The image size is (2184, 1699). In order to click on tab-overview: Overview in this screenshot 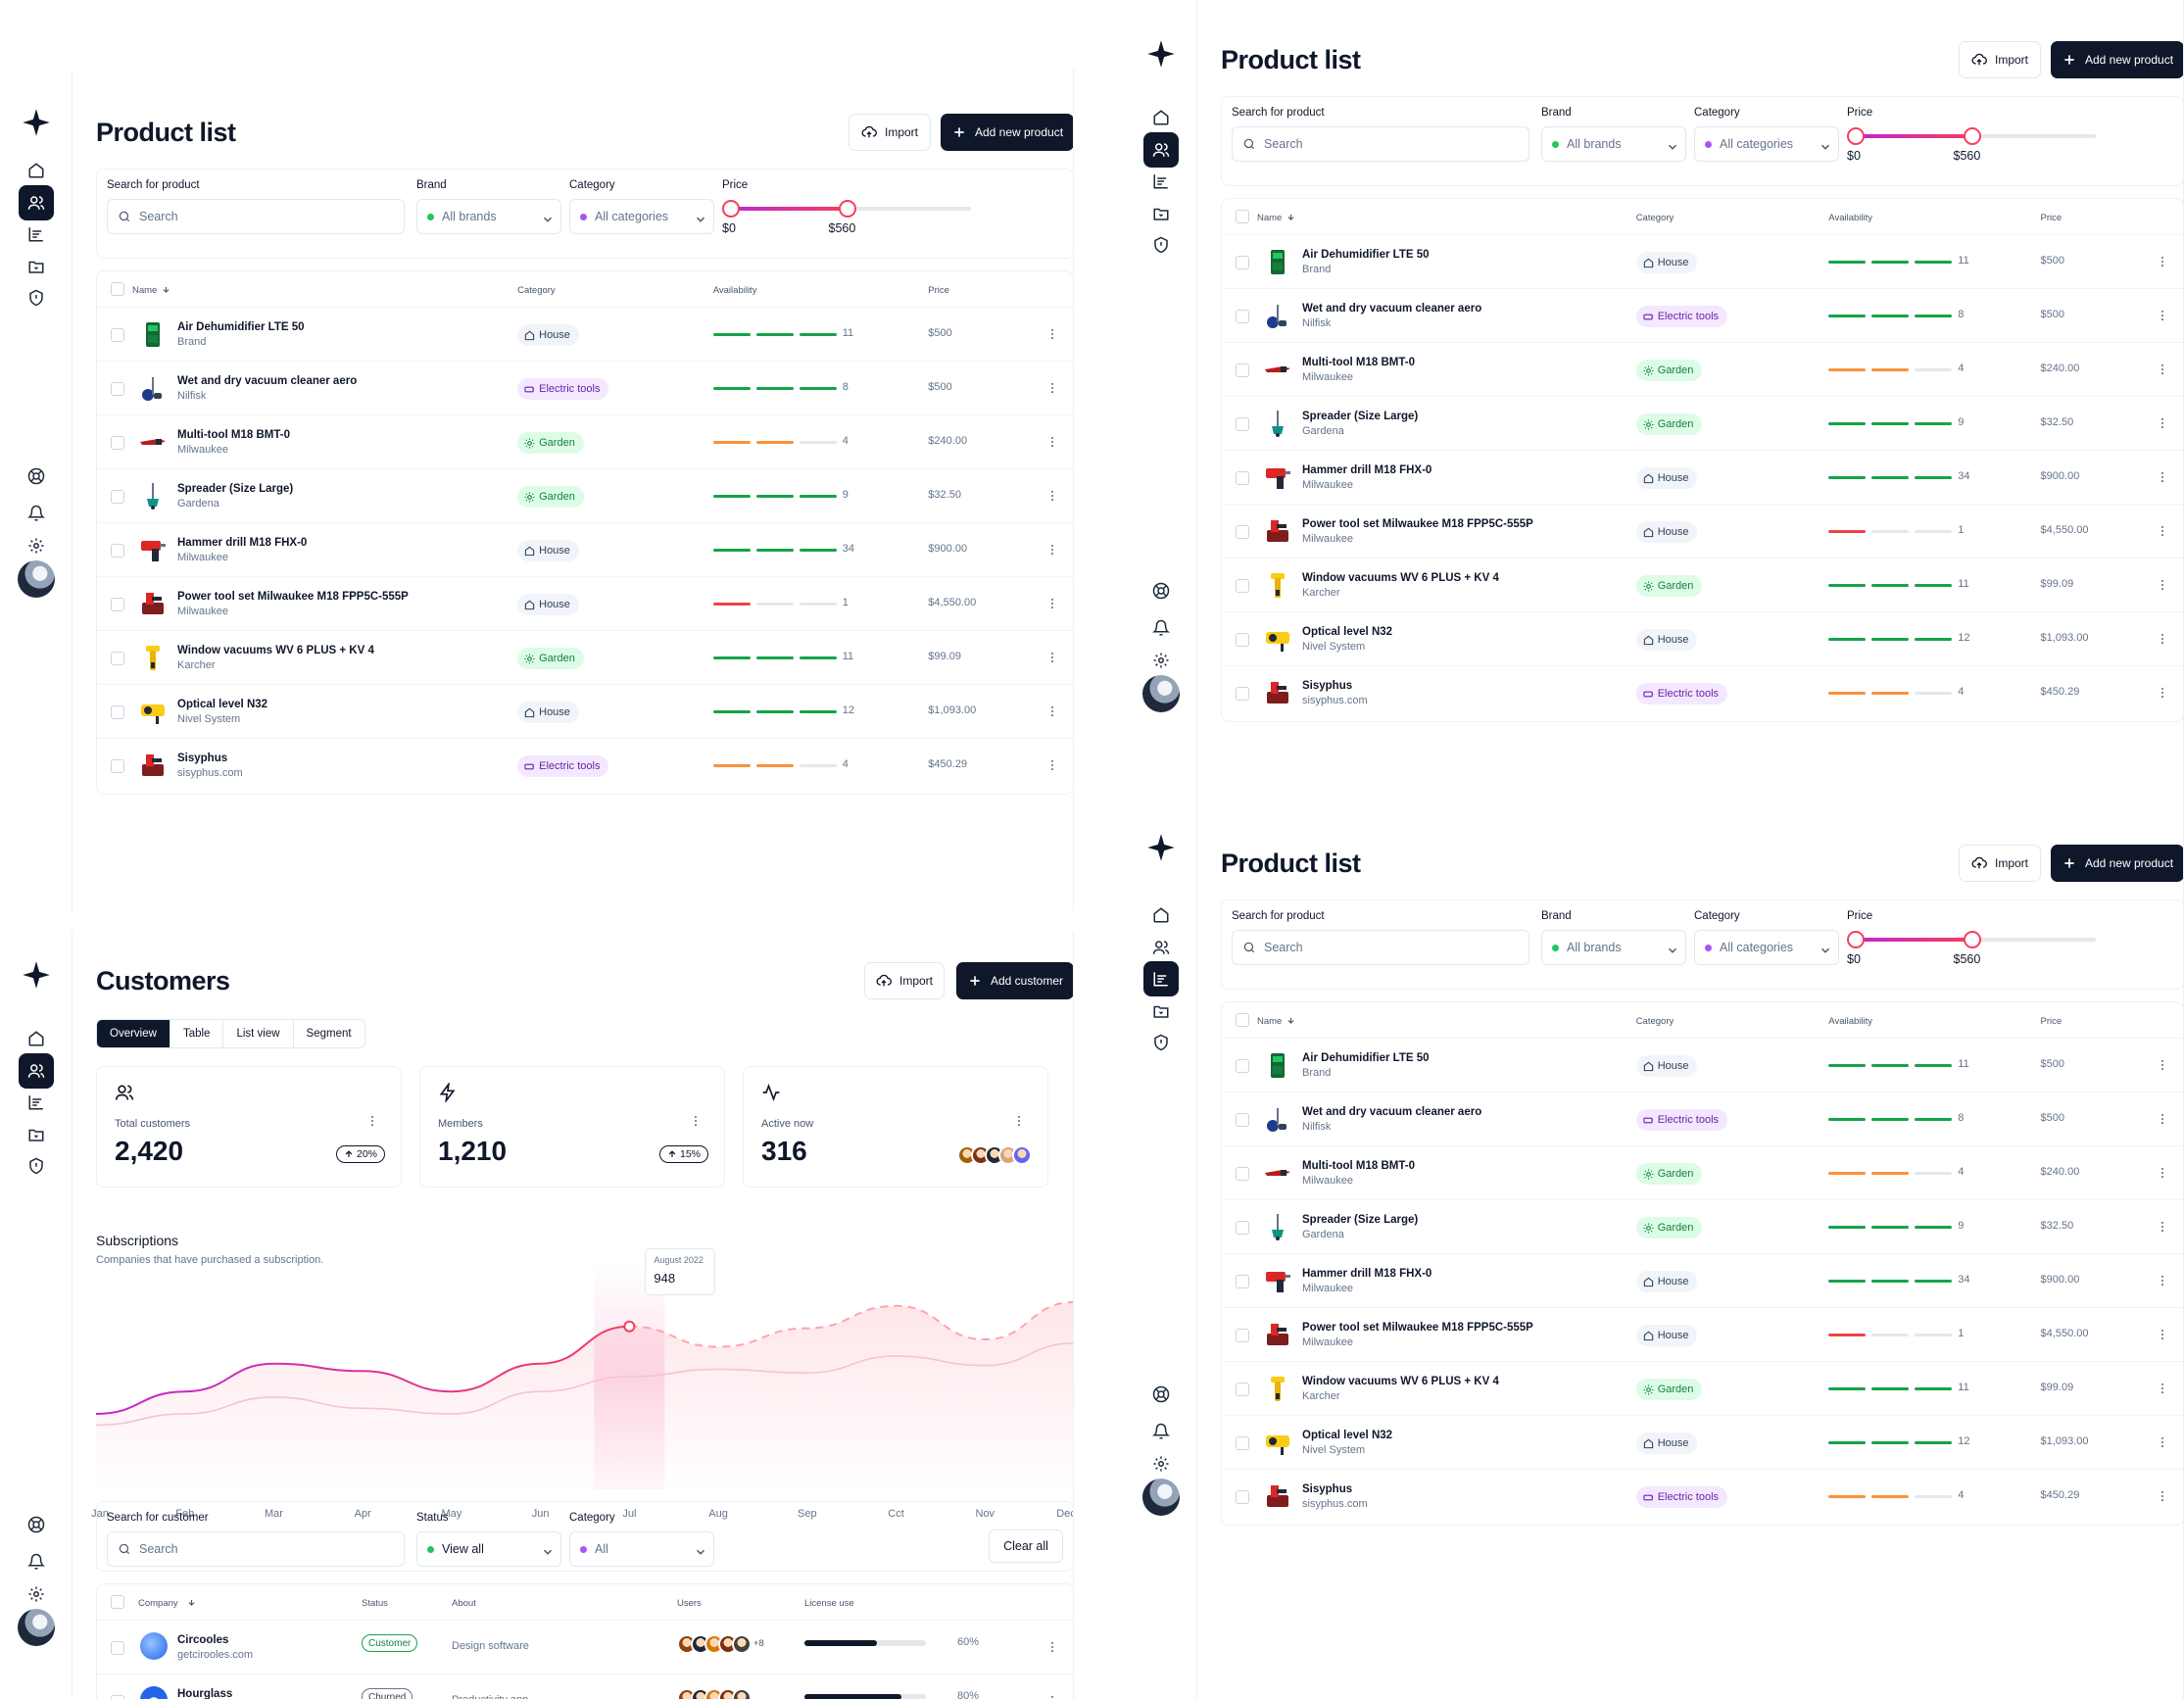, I will do `click(133, 1033)`.